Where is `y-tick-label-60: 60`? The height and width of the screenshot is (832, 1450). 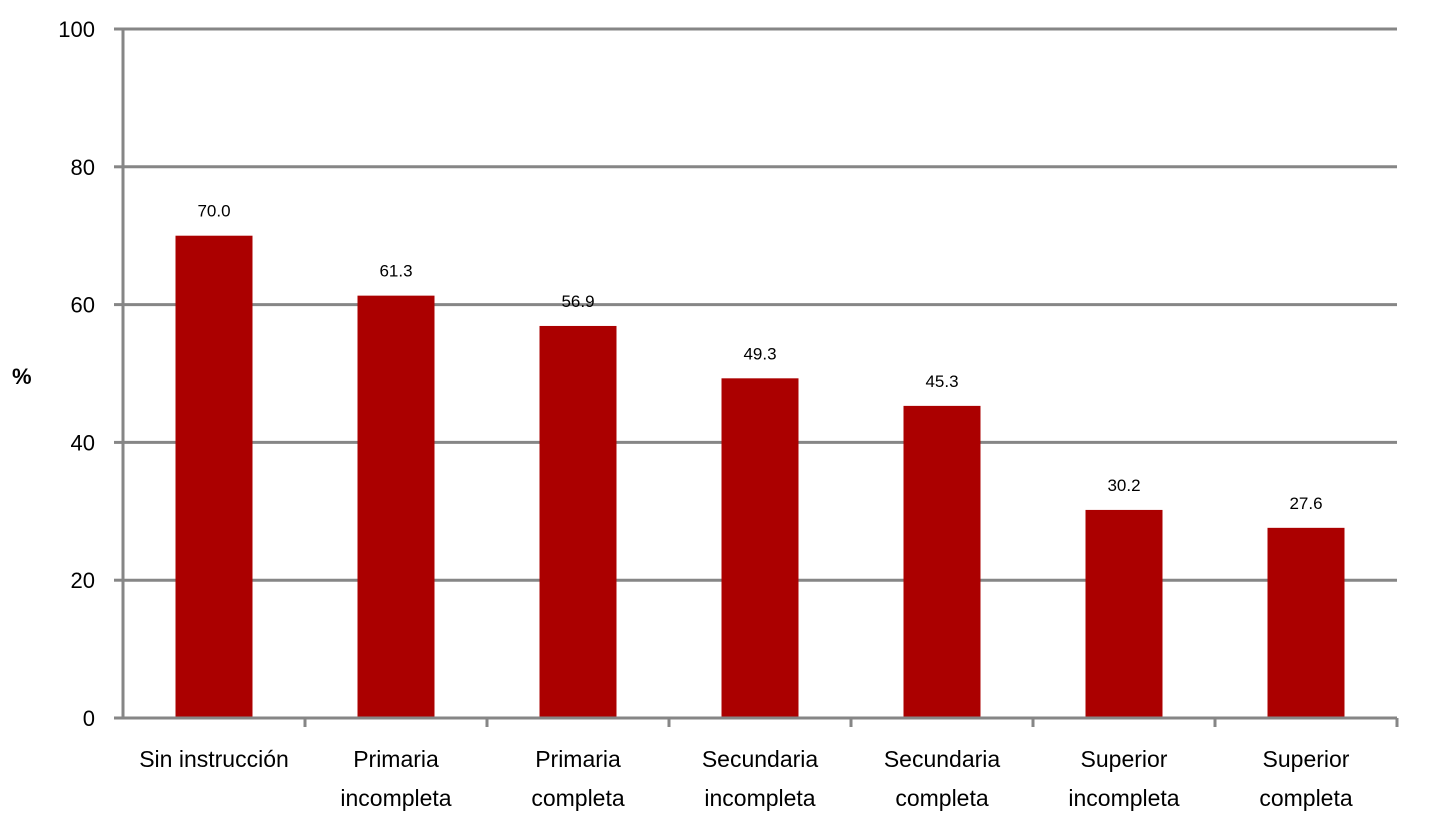 y-tick-label-60: 60 is located at coordinates (83, 305).